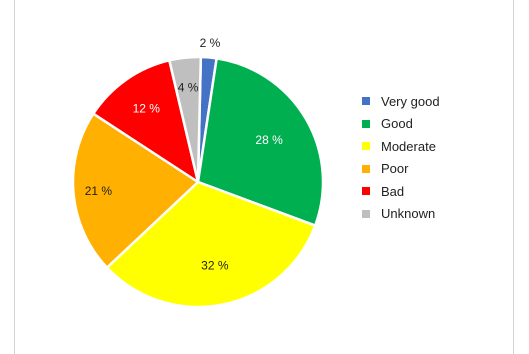  I want to click on legend-label: Very good, so click(410, 101).